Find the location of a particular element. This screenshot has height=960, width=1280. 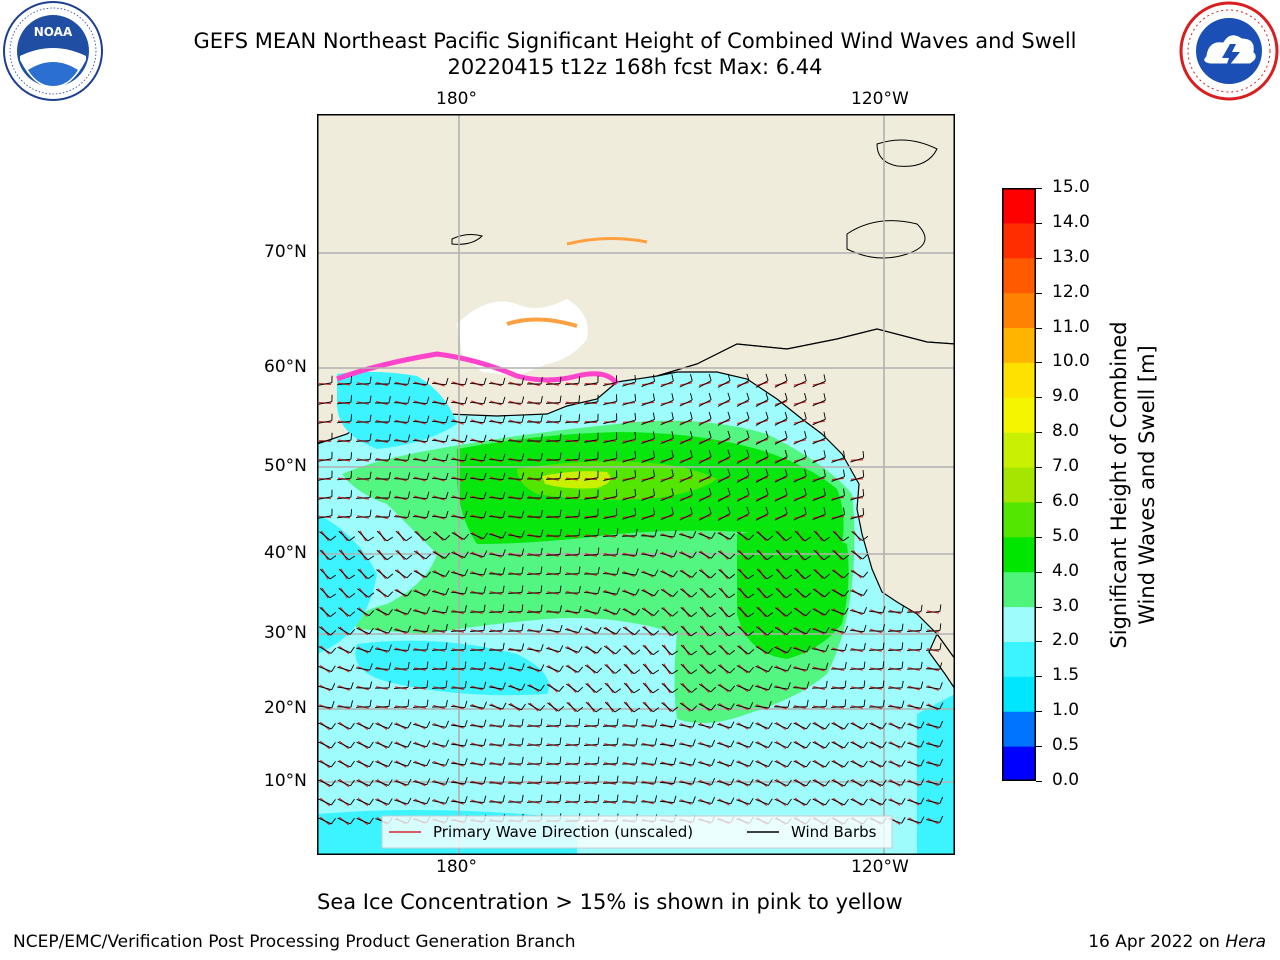

colorbar-tick-mark is located at coordinates (1039, 572).